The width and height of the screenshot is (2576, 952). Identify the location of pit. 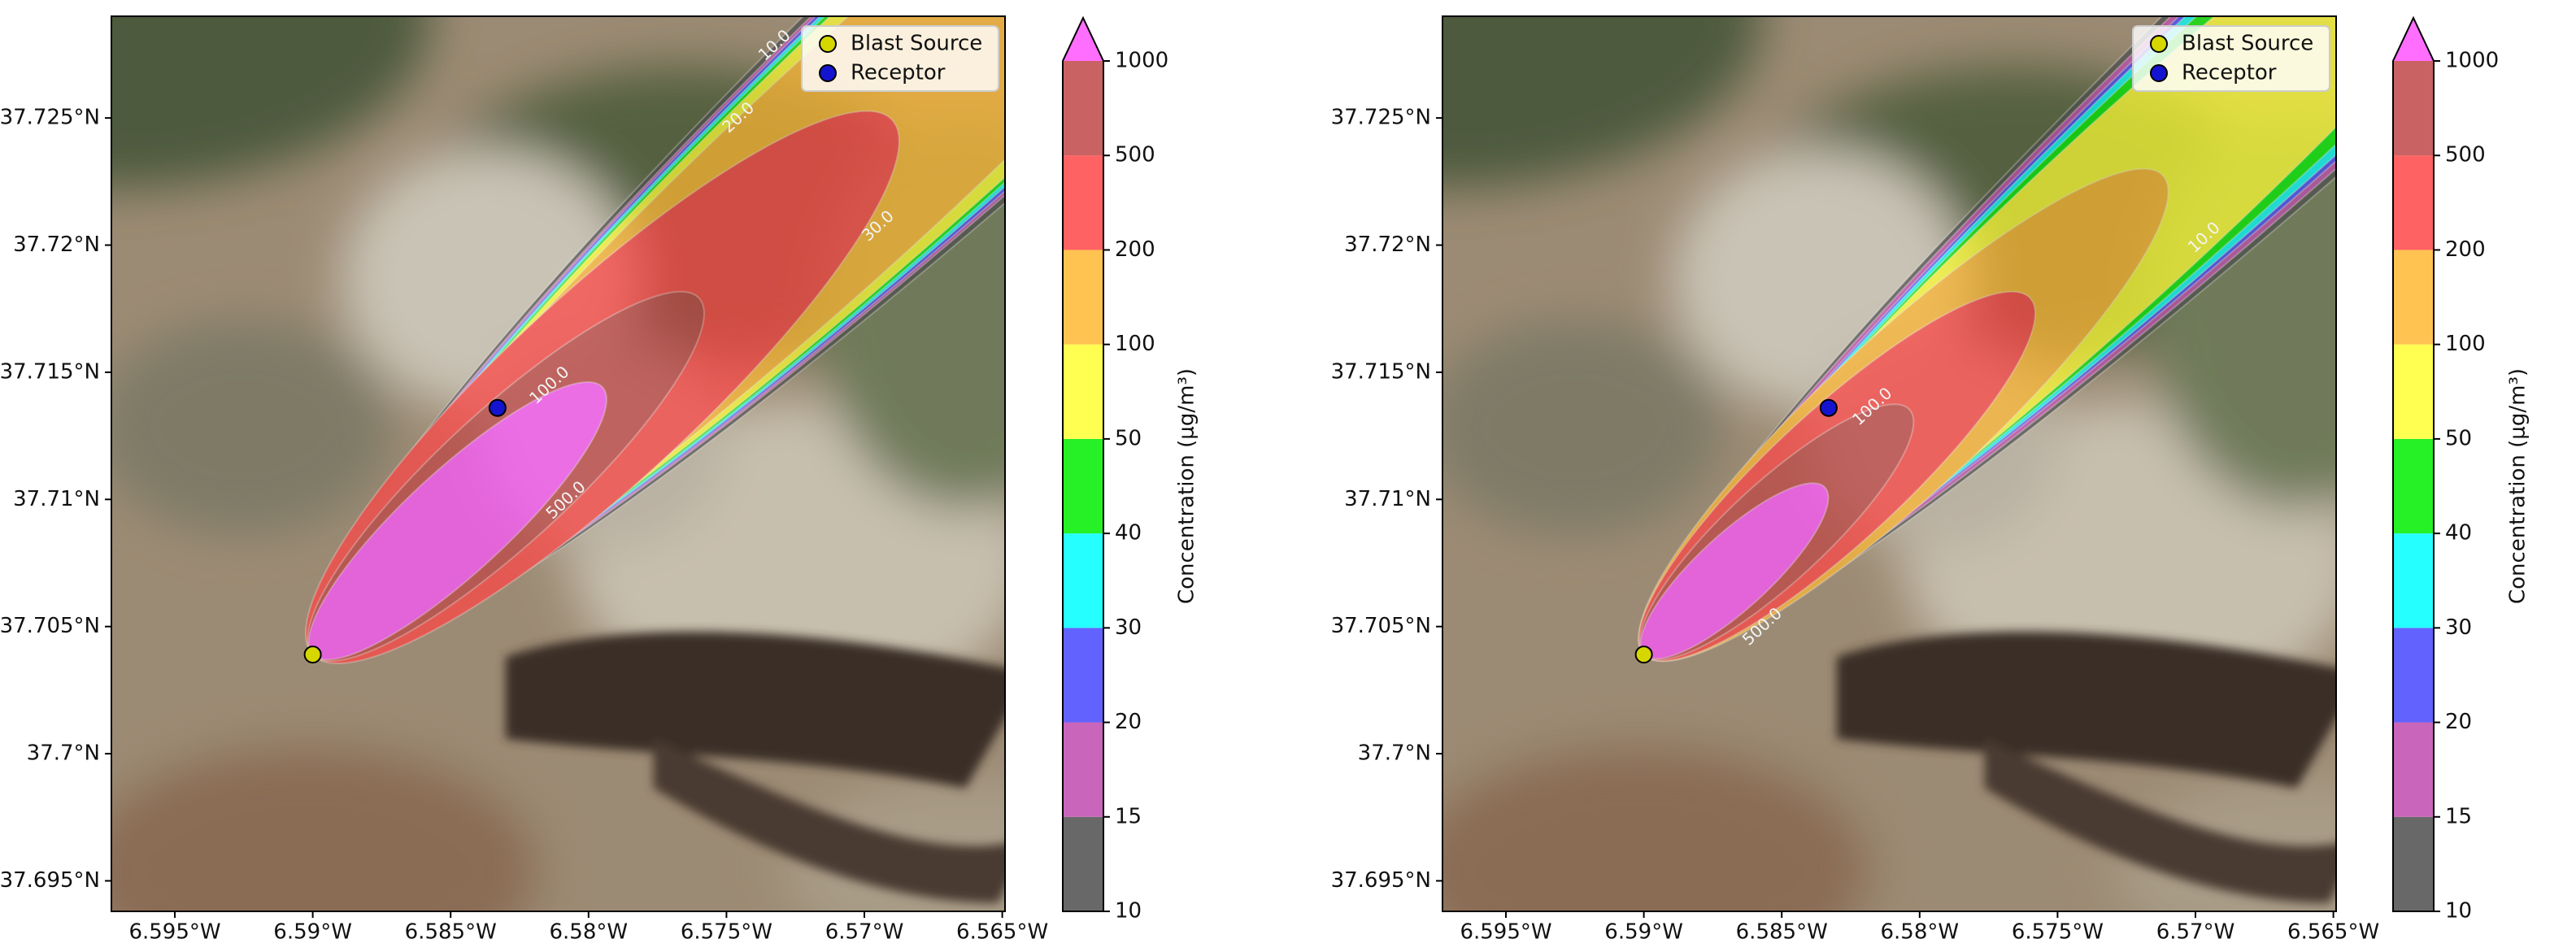
(755, 767).